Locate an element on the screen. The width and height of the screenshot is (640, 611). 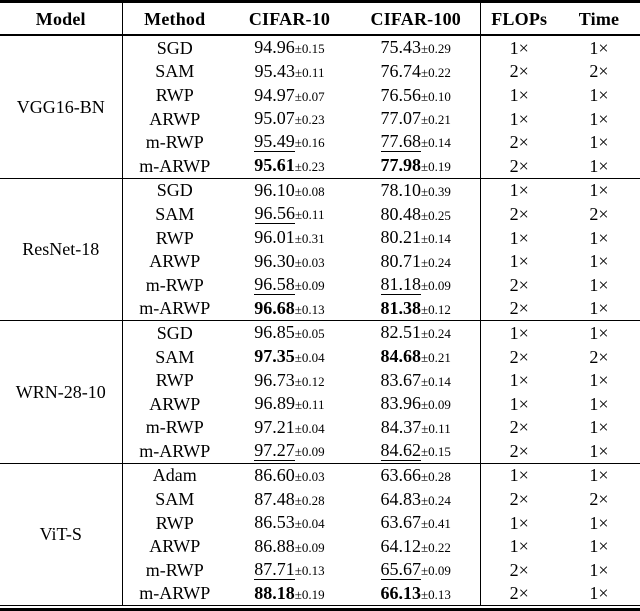
cifar10-value-cell: 95.07±0.23 is located at coordinates (289, 119).